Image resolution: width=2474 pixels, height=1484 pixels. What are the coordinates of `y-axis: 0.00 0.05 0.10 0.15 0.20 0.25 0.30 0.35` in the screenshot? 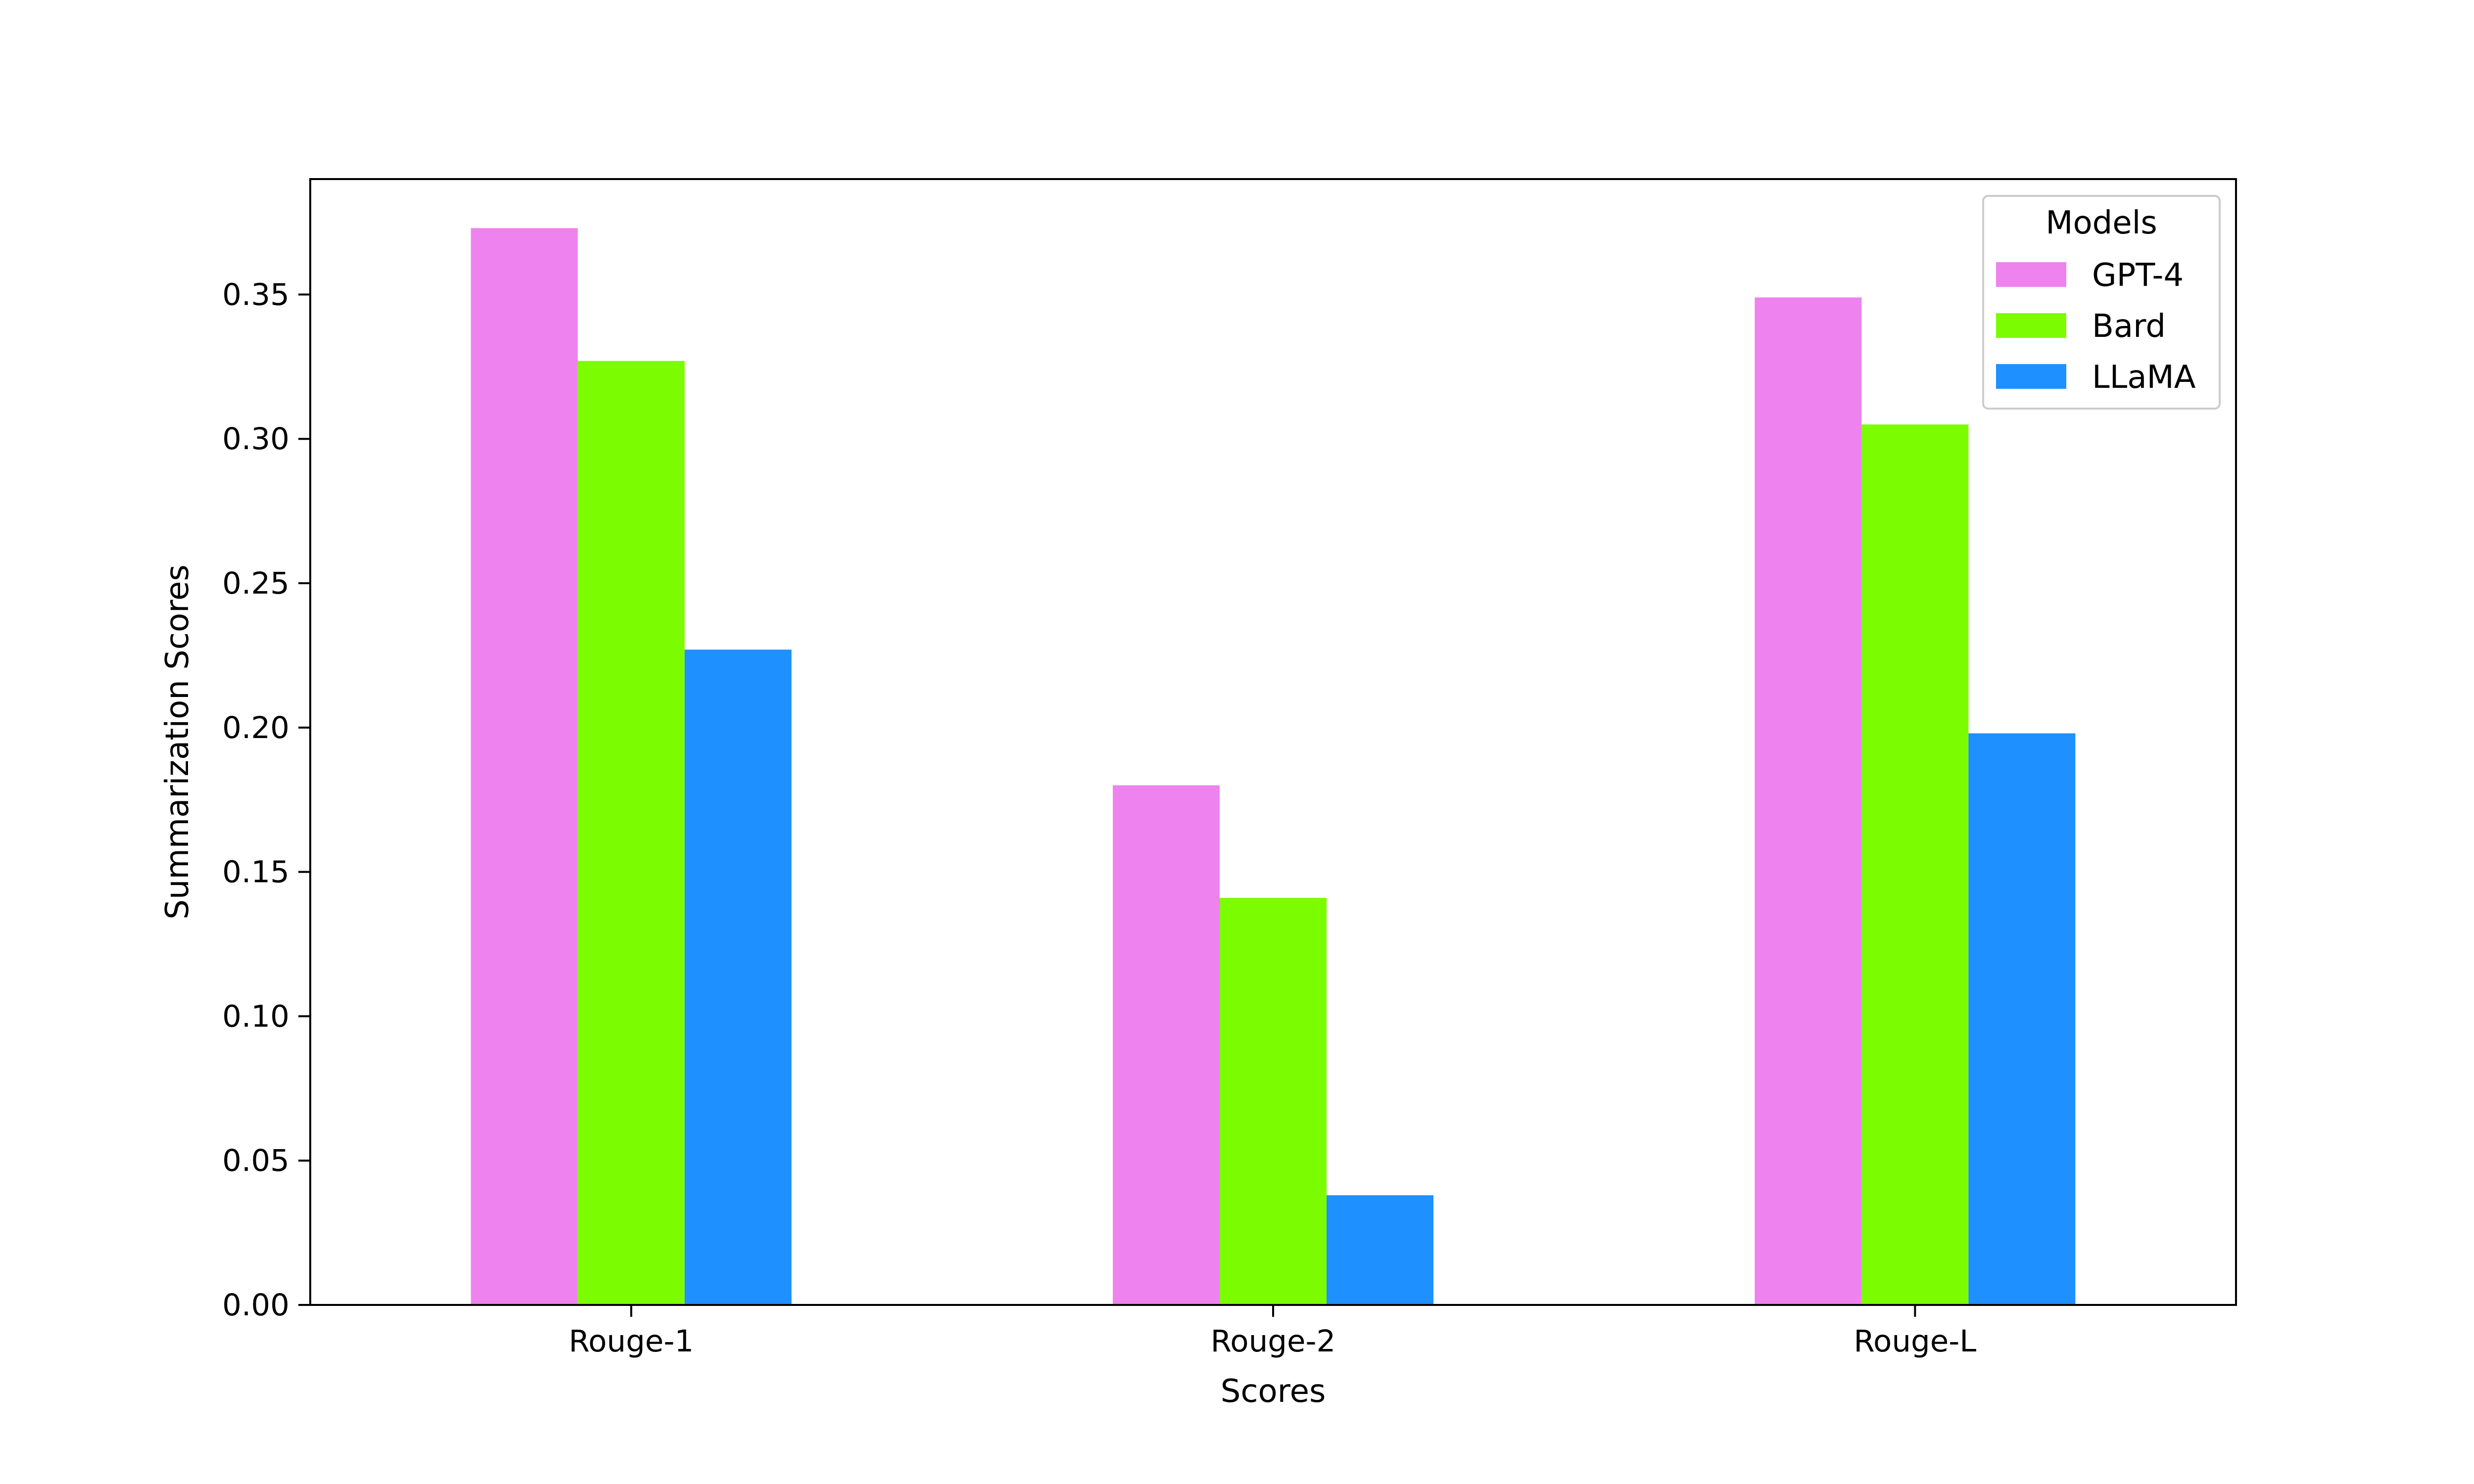 It's located at (266, 800).